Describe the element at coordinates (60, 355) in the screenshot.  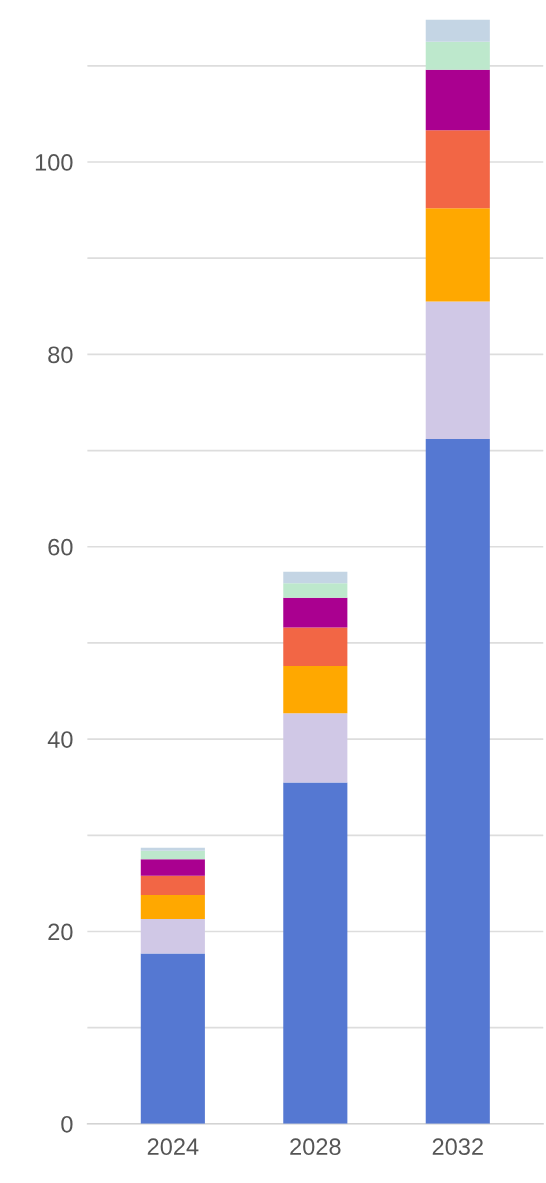
I see `y-tick-label: 80` at that location.